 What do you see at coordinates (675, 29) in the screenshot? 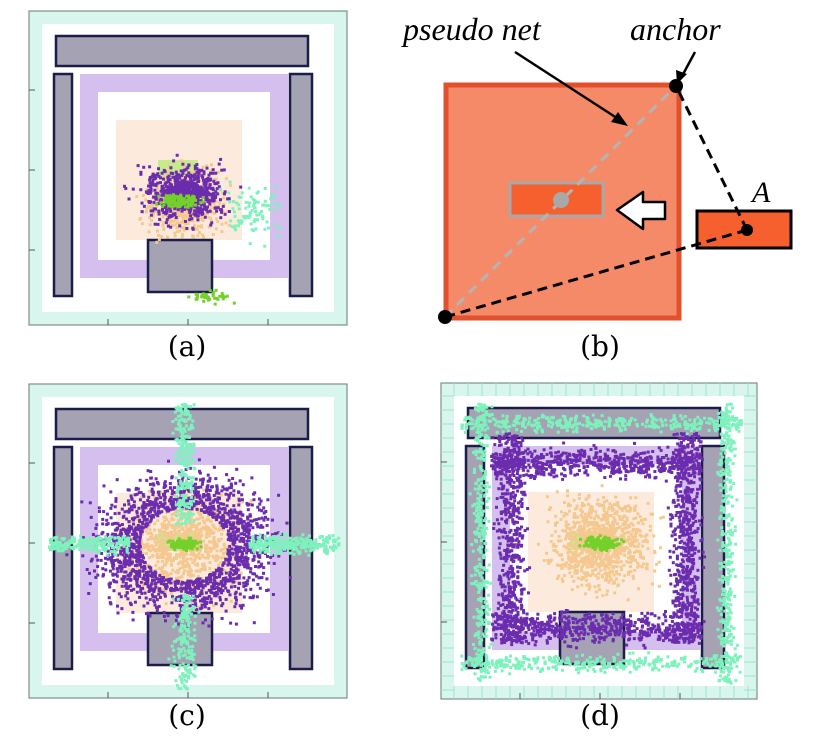
I see `label-anchor: anchor` at bounding box center [675, 29].